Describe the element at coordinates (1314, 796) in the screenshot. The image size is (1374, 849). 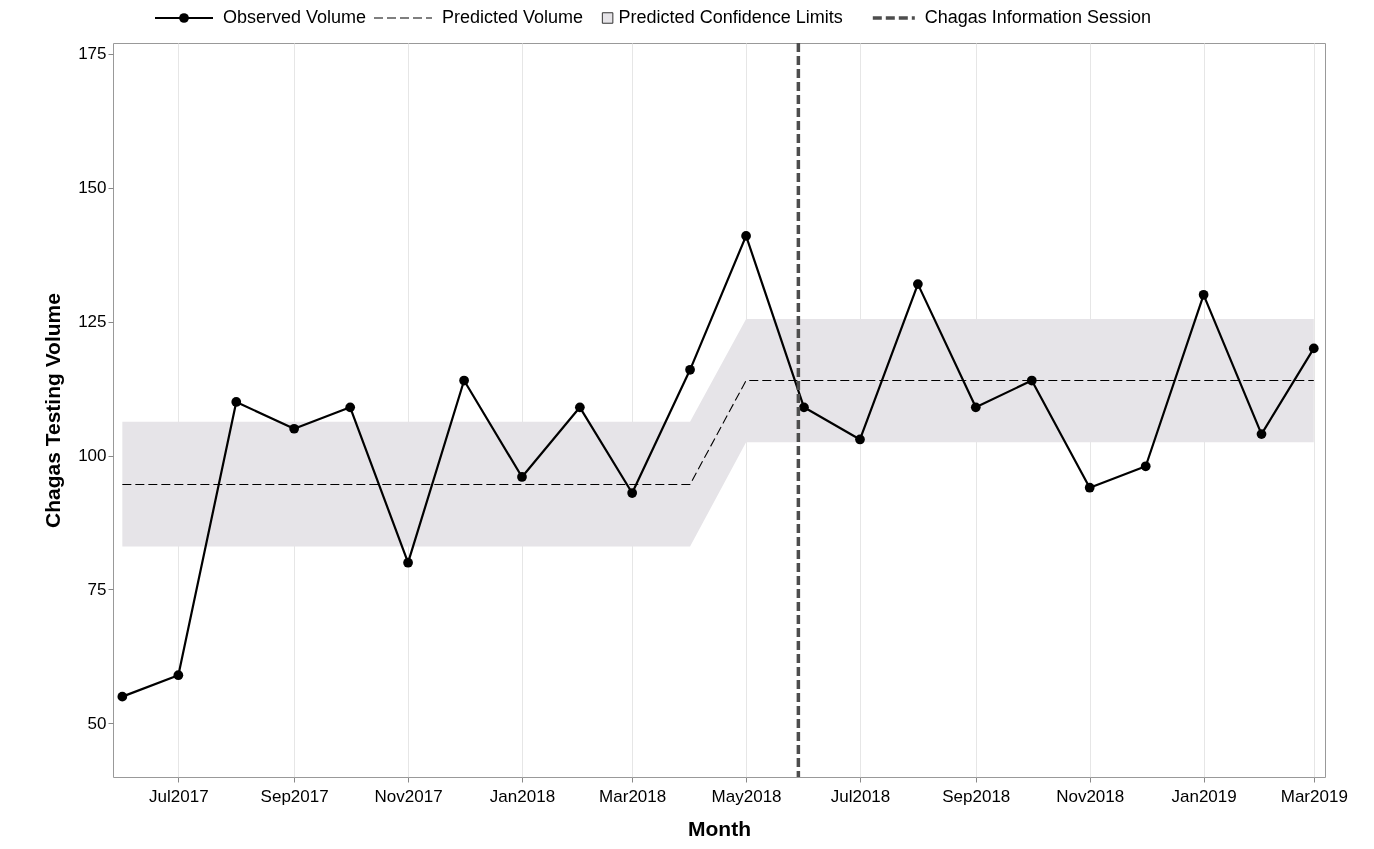
I see `x-tick-label: Mar2019` at that location.